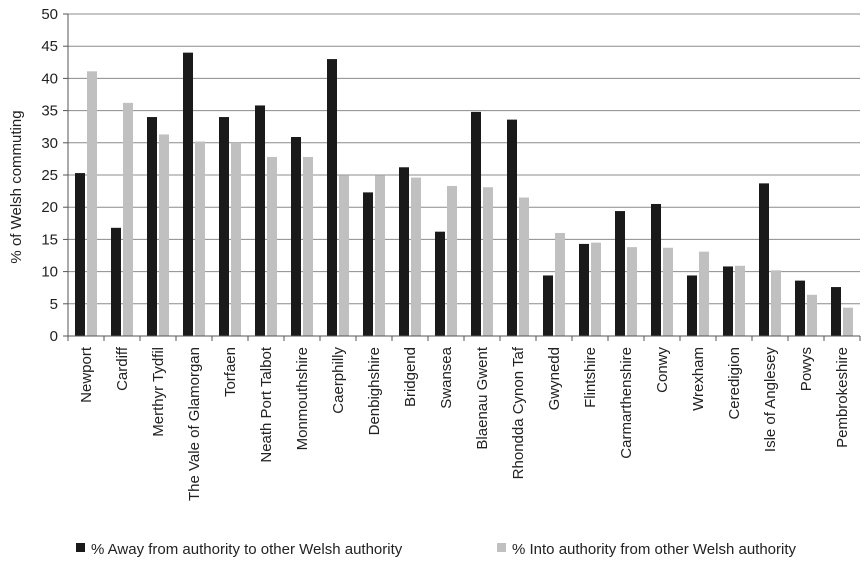  I want to click on y-tick-label: 30, so click(49, 143).